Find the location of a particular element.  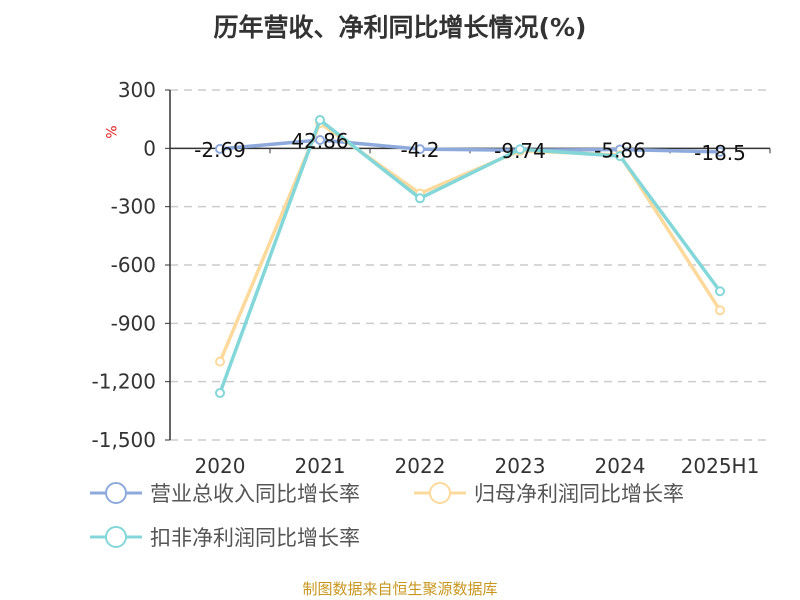

x-tick-label: 2025H1 is located at coordinates (720, 466).